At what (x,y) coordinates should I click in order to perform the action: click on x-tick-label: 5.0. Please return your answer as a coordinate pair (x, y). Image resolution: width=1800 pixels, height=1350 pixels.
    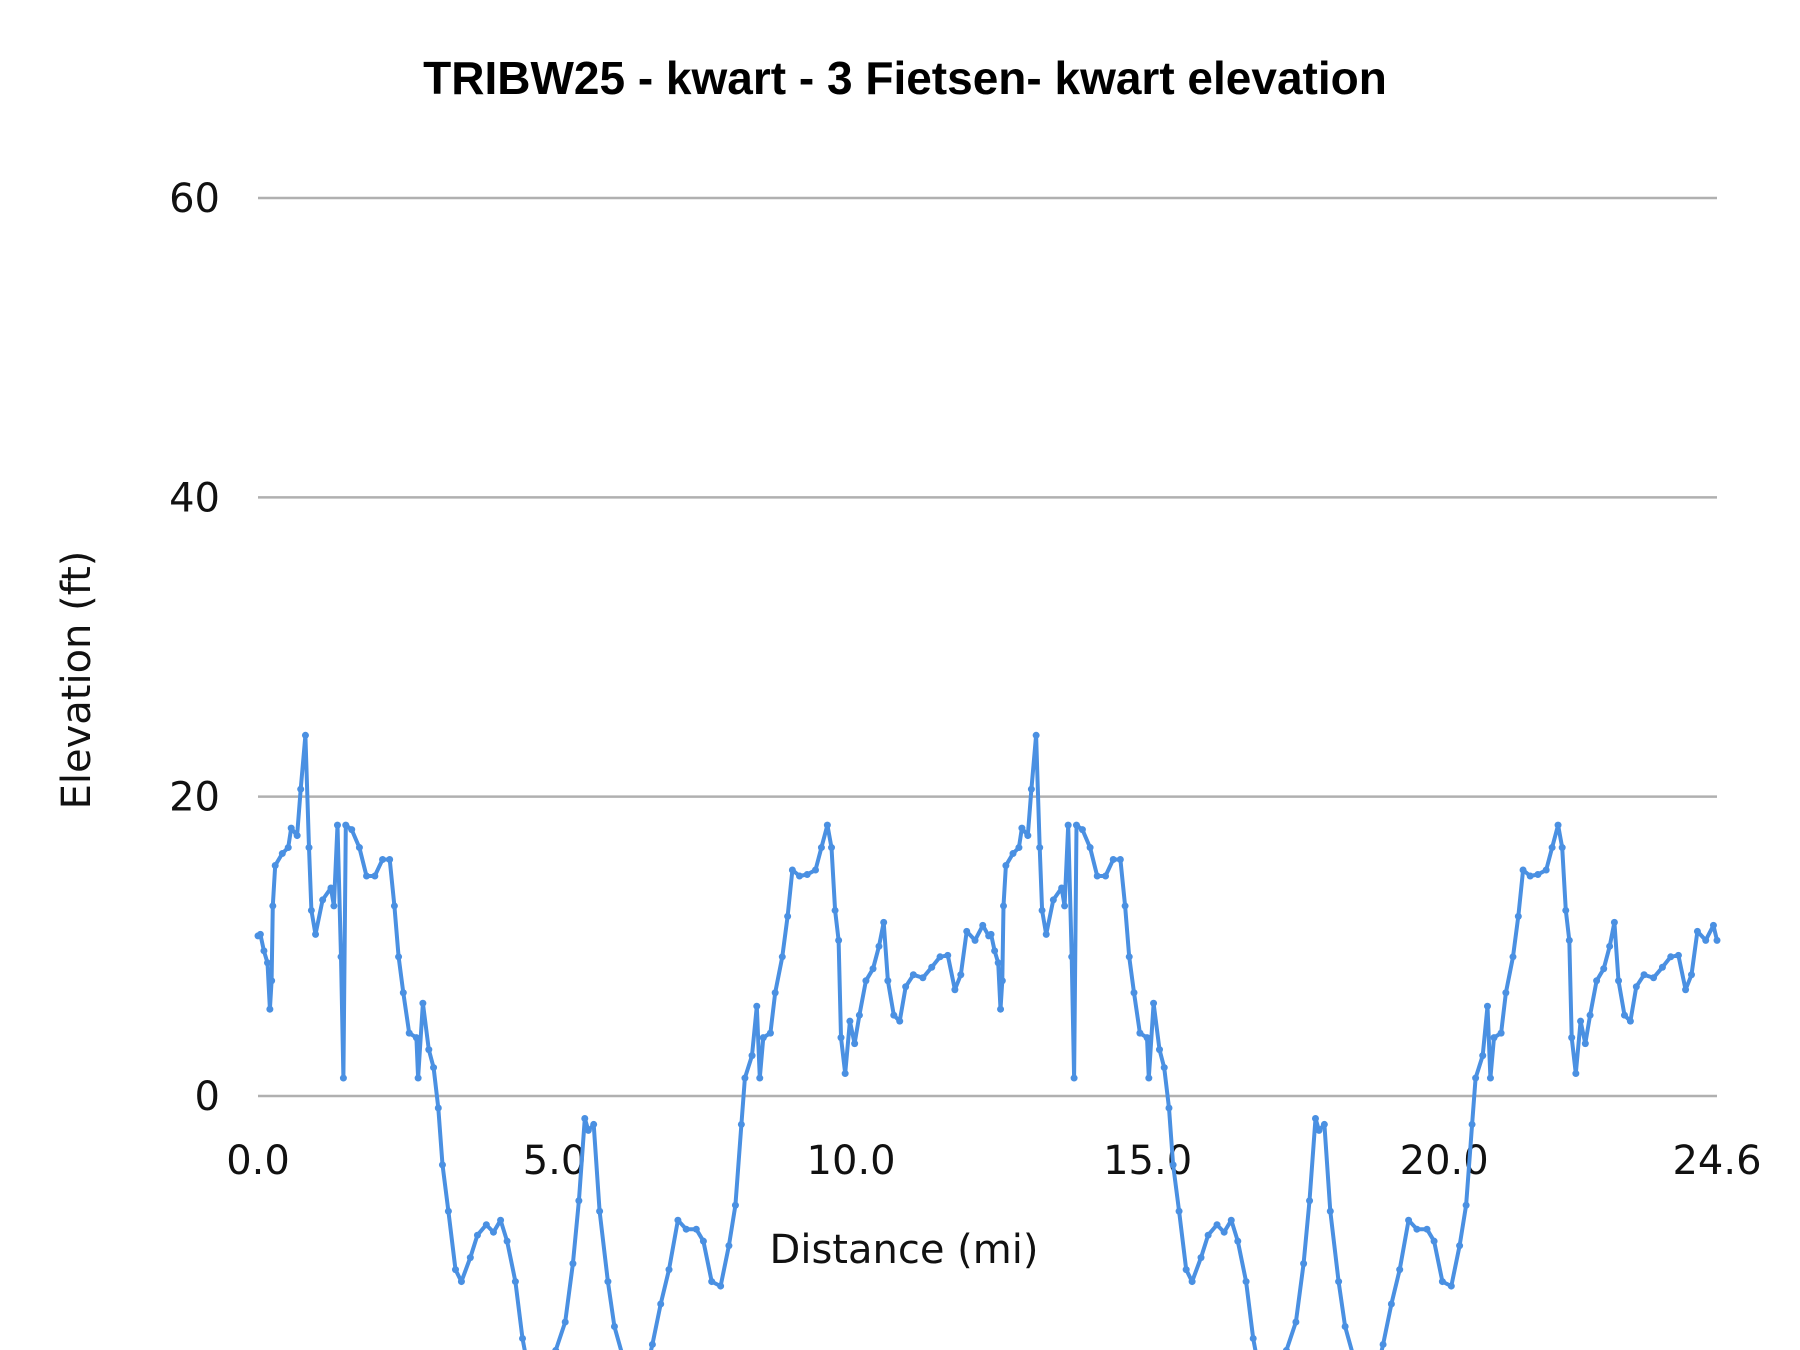
    Looking at the image, I should click on (555, 1161).